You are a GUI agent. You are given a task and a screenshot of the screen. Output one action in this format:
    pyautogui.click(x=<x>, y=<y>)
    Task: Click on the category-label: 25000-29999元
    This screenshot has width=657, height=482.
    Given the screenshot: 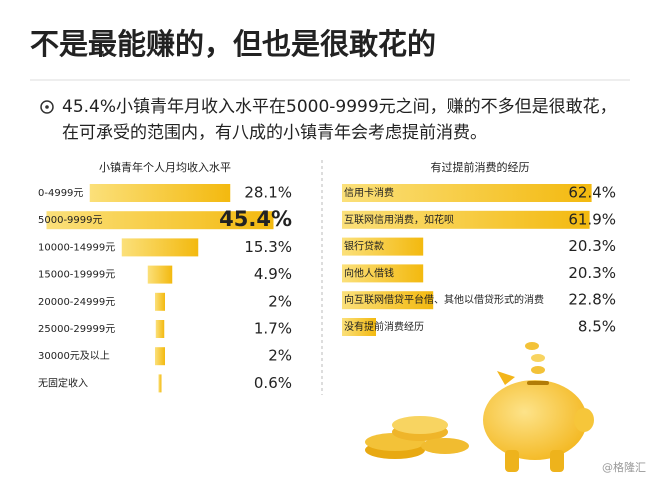 What is the action you would take?
    pyautogui.click(x=76, y=329)
    